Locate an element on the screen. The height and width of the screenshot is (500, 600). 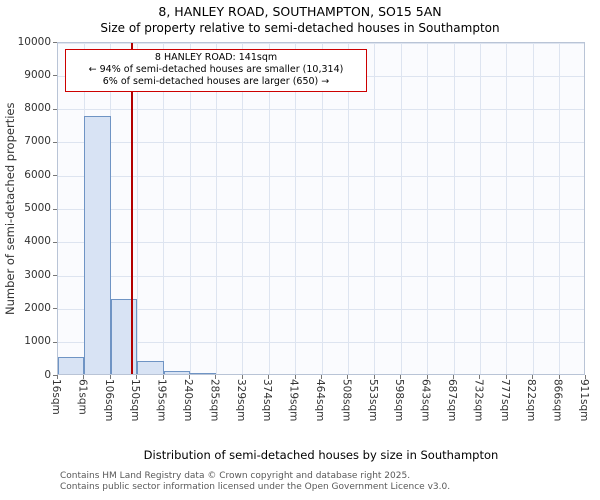
y-tick-label: 8000 is located at coordinates (37, 108).